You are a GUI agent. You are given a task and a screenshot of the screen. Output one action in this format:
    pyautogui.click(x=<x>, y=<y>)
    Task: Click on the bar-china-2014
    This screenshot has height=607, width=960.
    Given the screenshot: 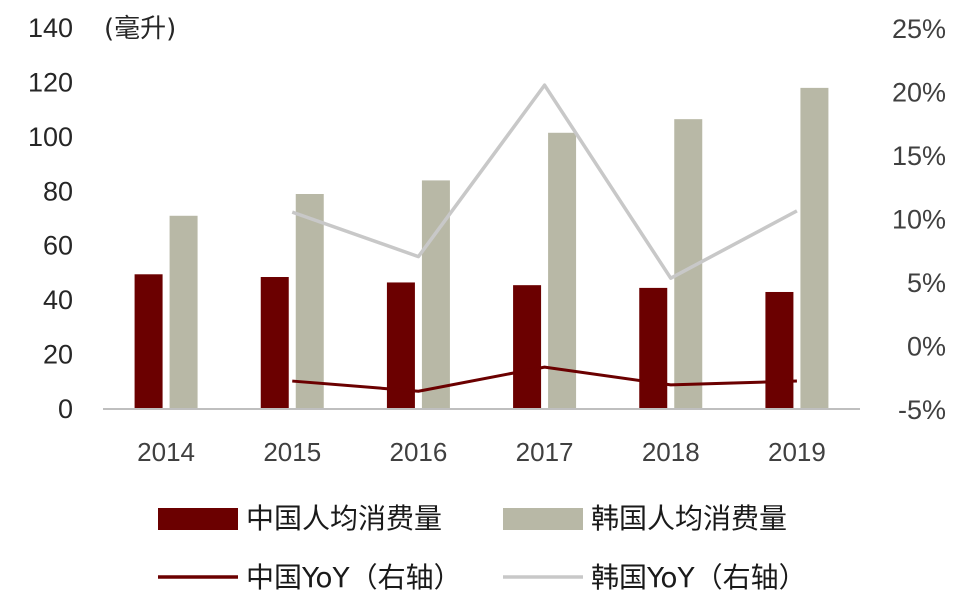 What is the action you would take?
    pyautogui.click(x=148, y=341)
    